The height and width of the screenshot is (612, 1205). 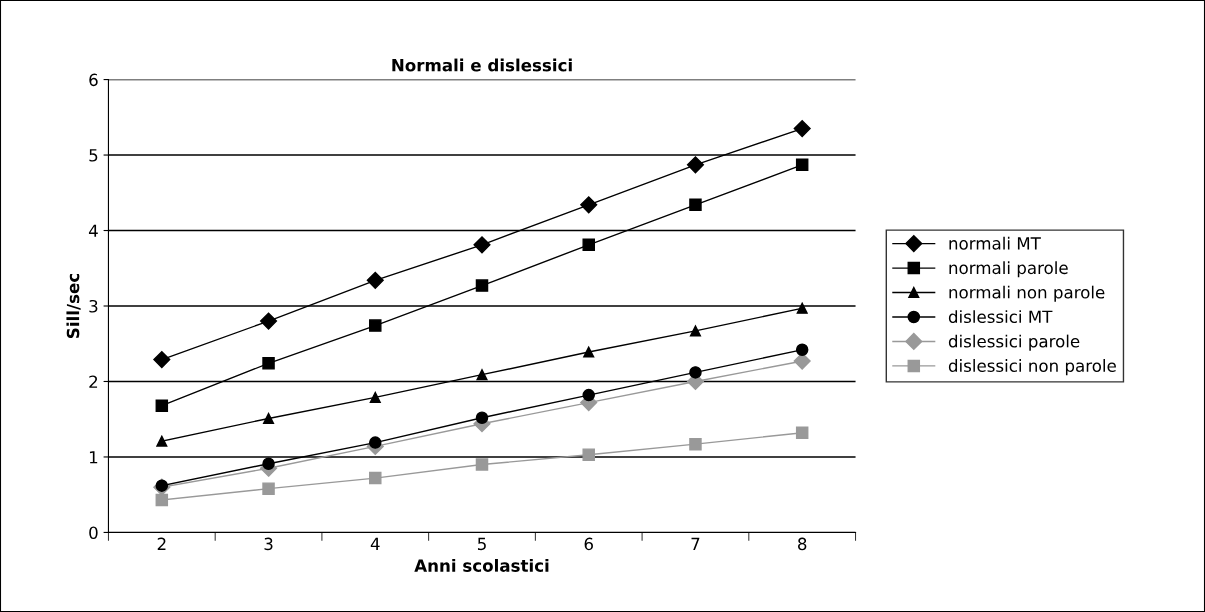 I want to click on y-tick-label: 6, so click(x=93, y=80).